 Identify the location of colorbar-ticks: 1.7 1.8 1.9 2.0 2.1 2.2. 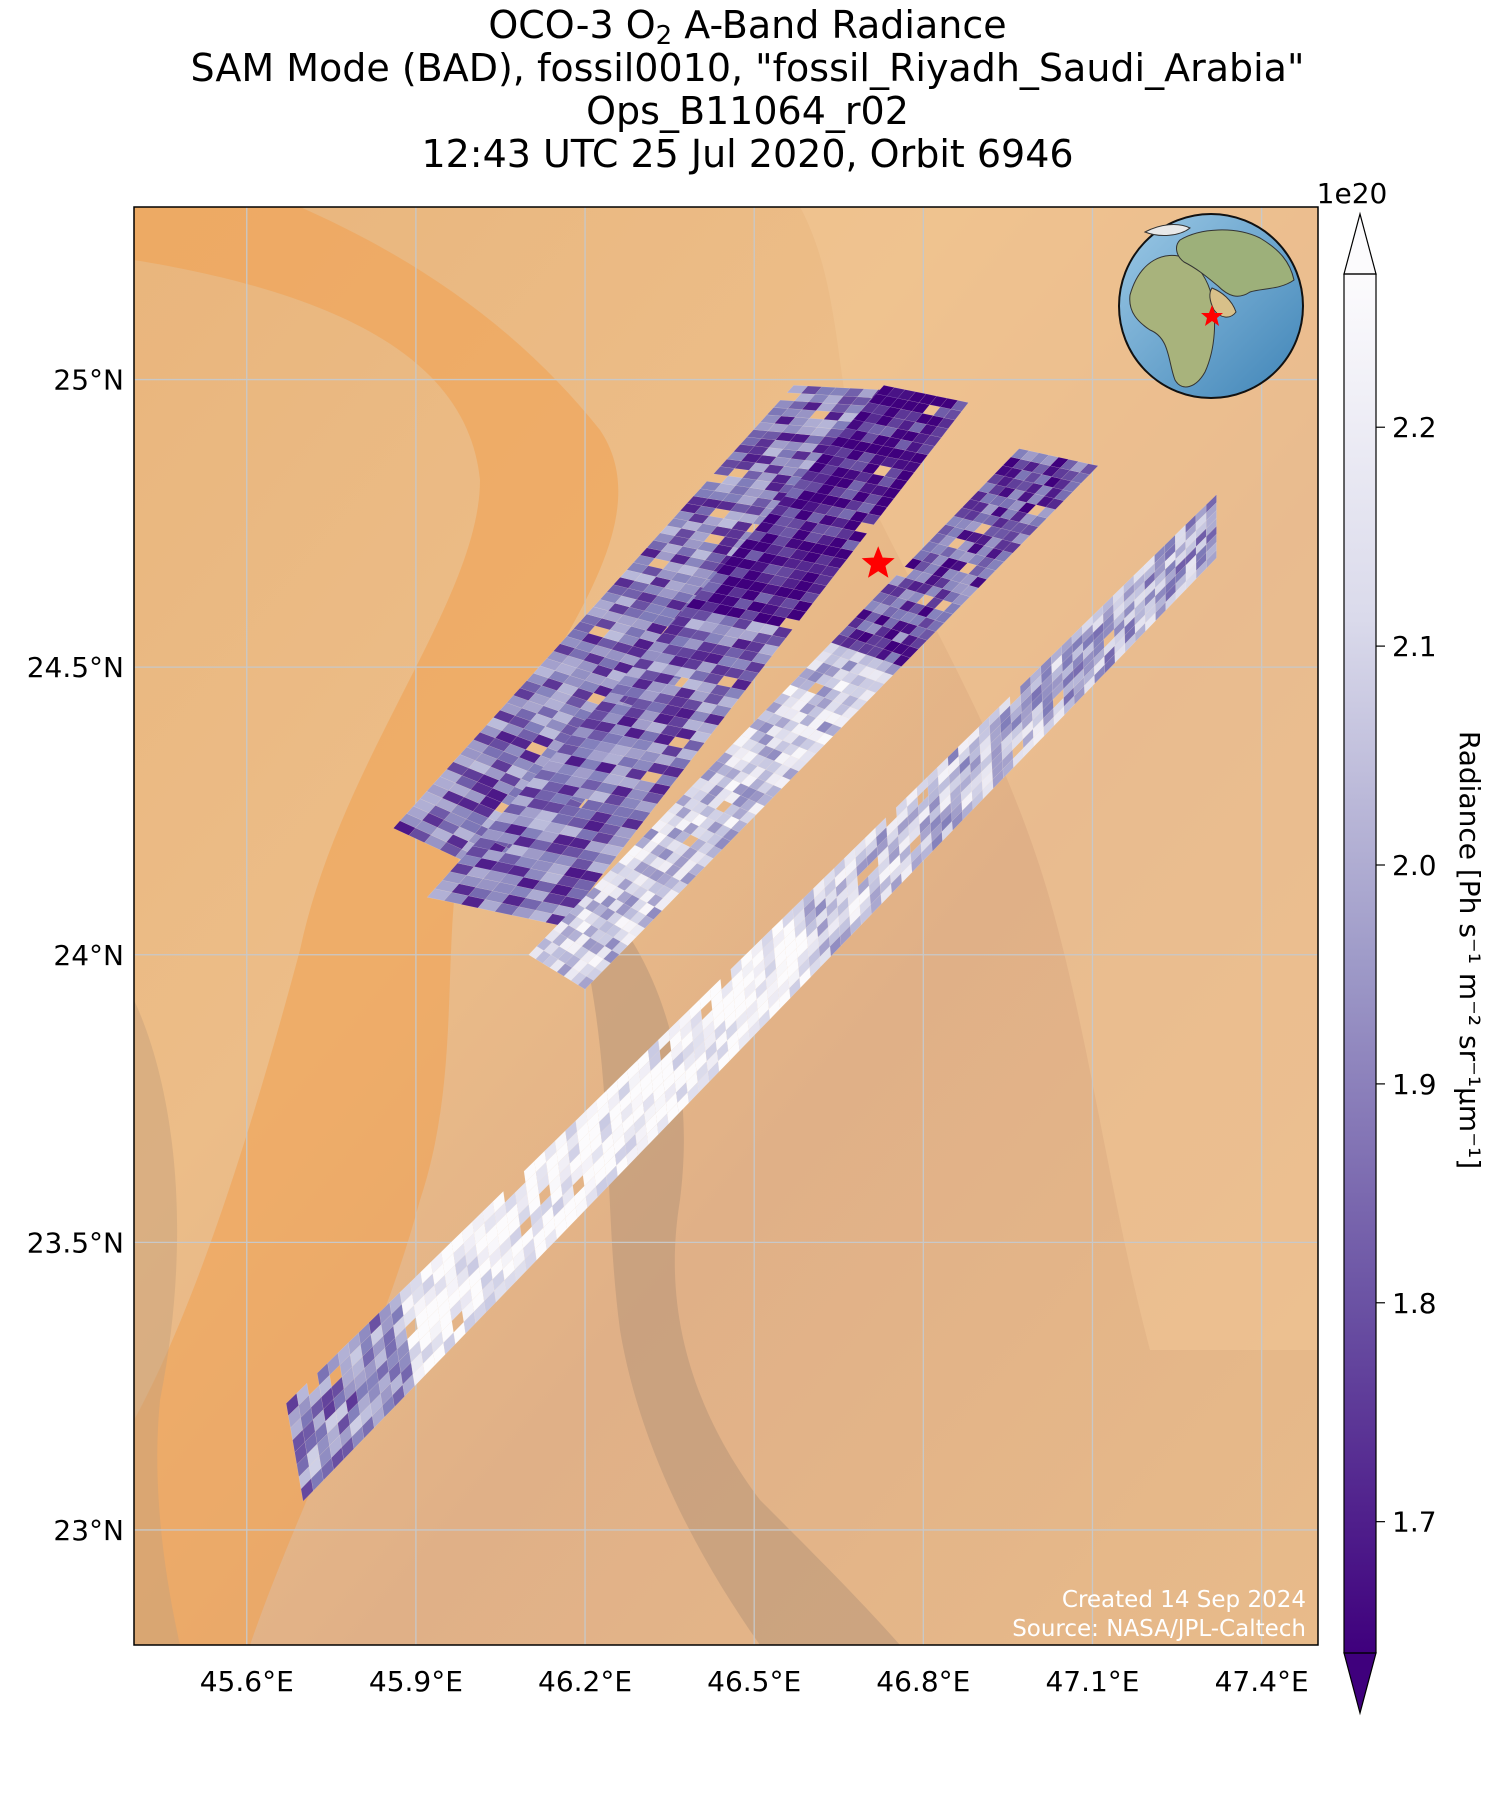
(1406, 975).